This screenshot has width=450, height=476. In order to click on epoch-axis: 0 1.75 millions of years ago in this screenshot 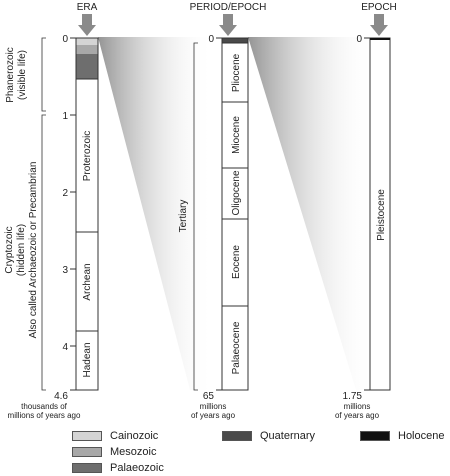, I will do `click(357, 227)`.